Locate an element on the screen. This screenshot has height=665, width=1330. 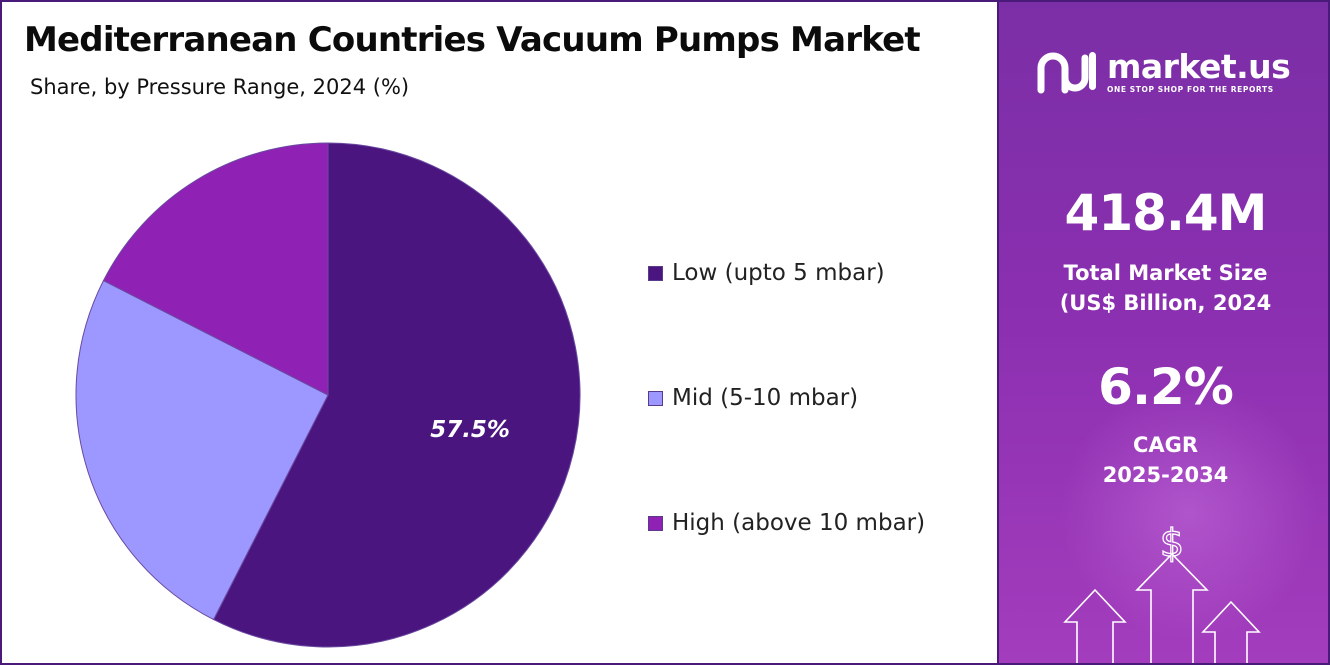
legend-item-high: High (above 10 mbar) is located at coordinates (786, 523).